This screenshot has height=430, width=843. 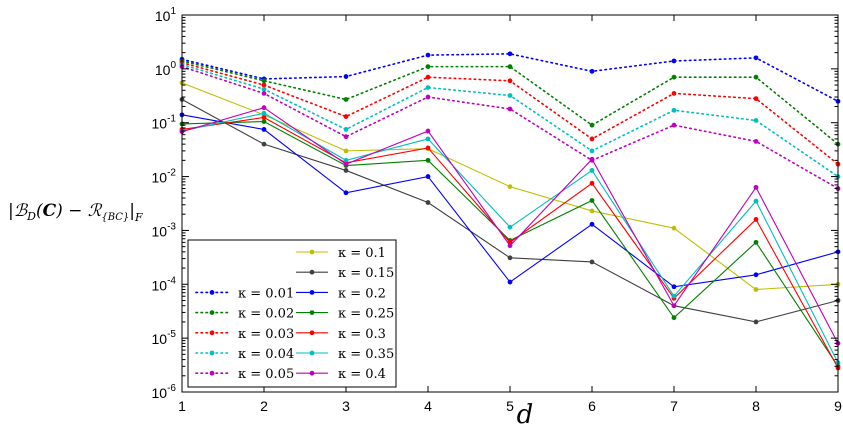 What do you see at coordinates (362, 293) in the screenshot?
I see `legend-label: κ = 0.2` at bounding box center [362, 293].